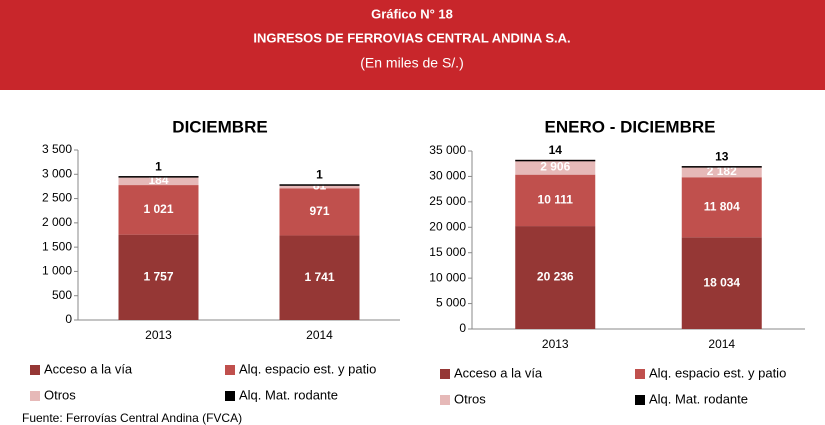  Describe the element at coordinates (447, 252) in the screenshot. I see `y-tick-label: 15 000` at that location.